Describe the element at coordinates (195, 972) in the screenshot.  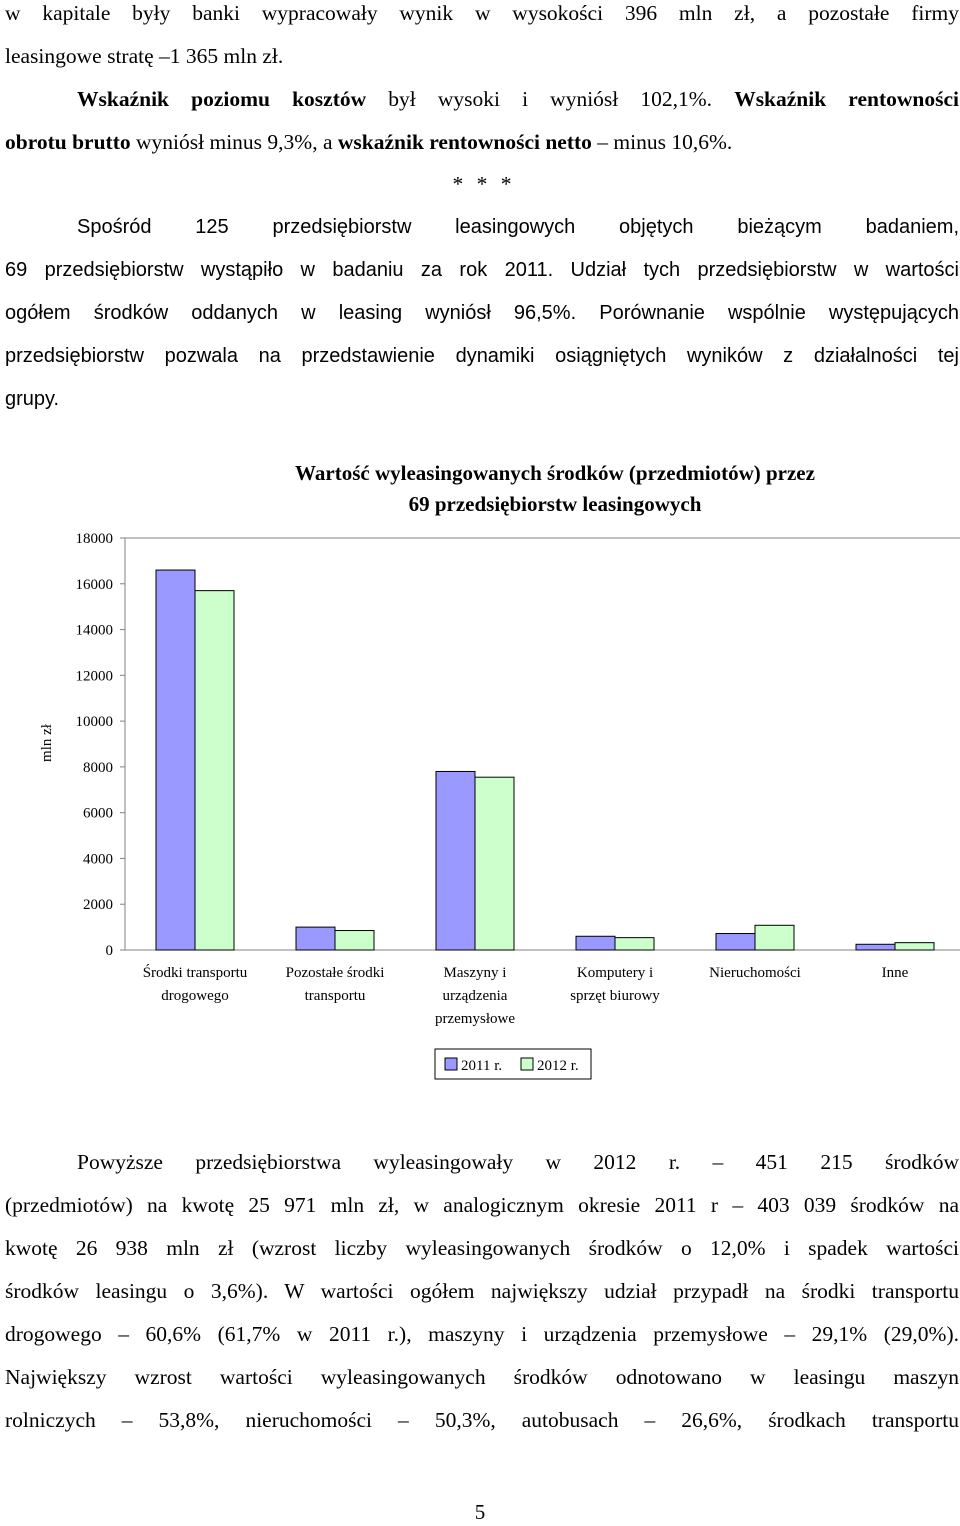
I see `category-label: Środki transportu` at that location.